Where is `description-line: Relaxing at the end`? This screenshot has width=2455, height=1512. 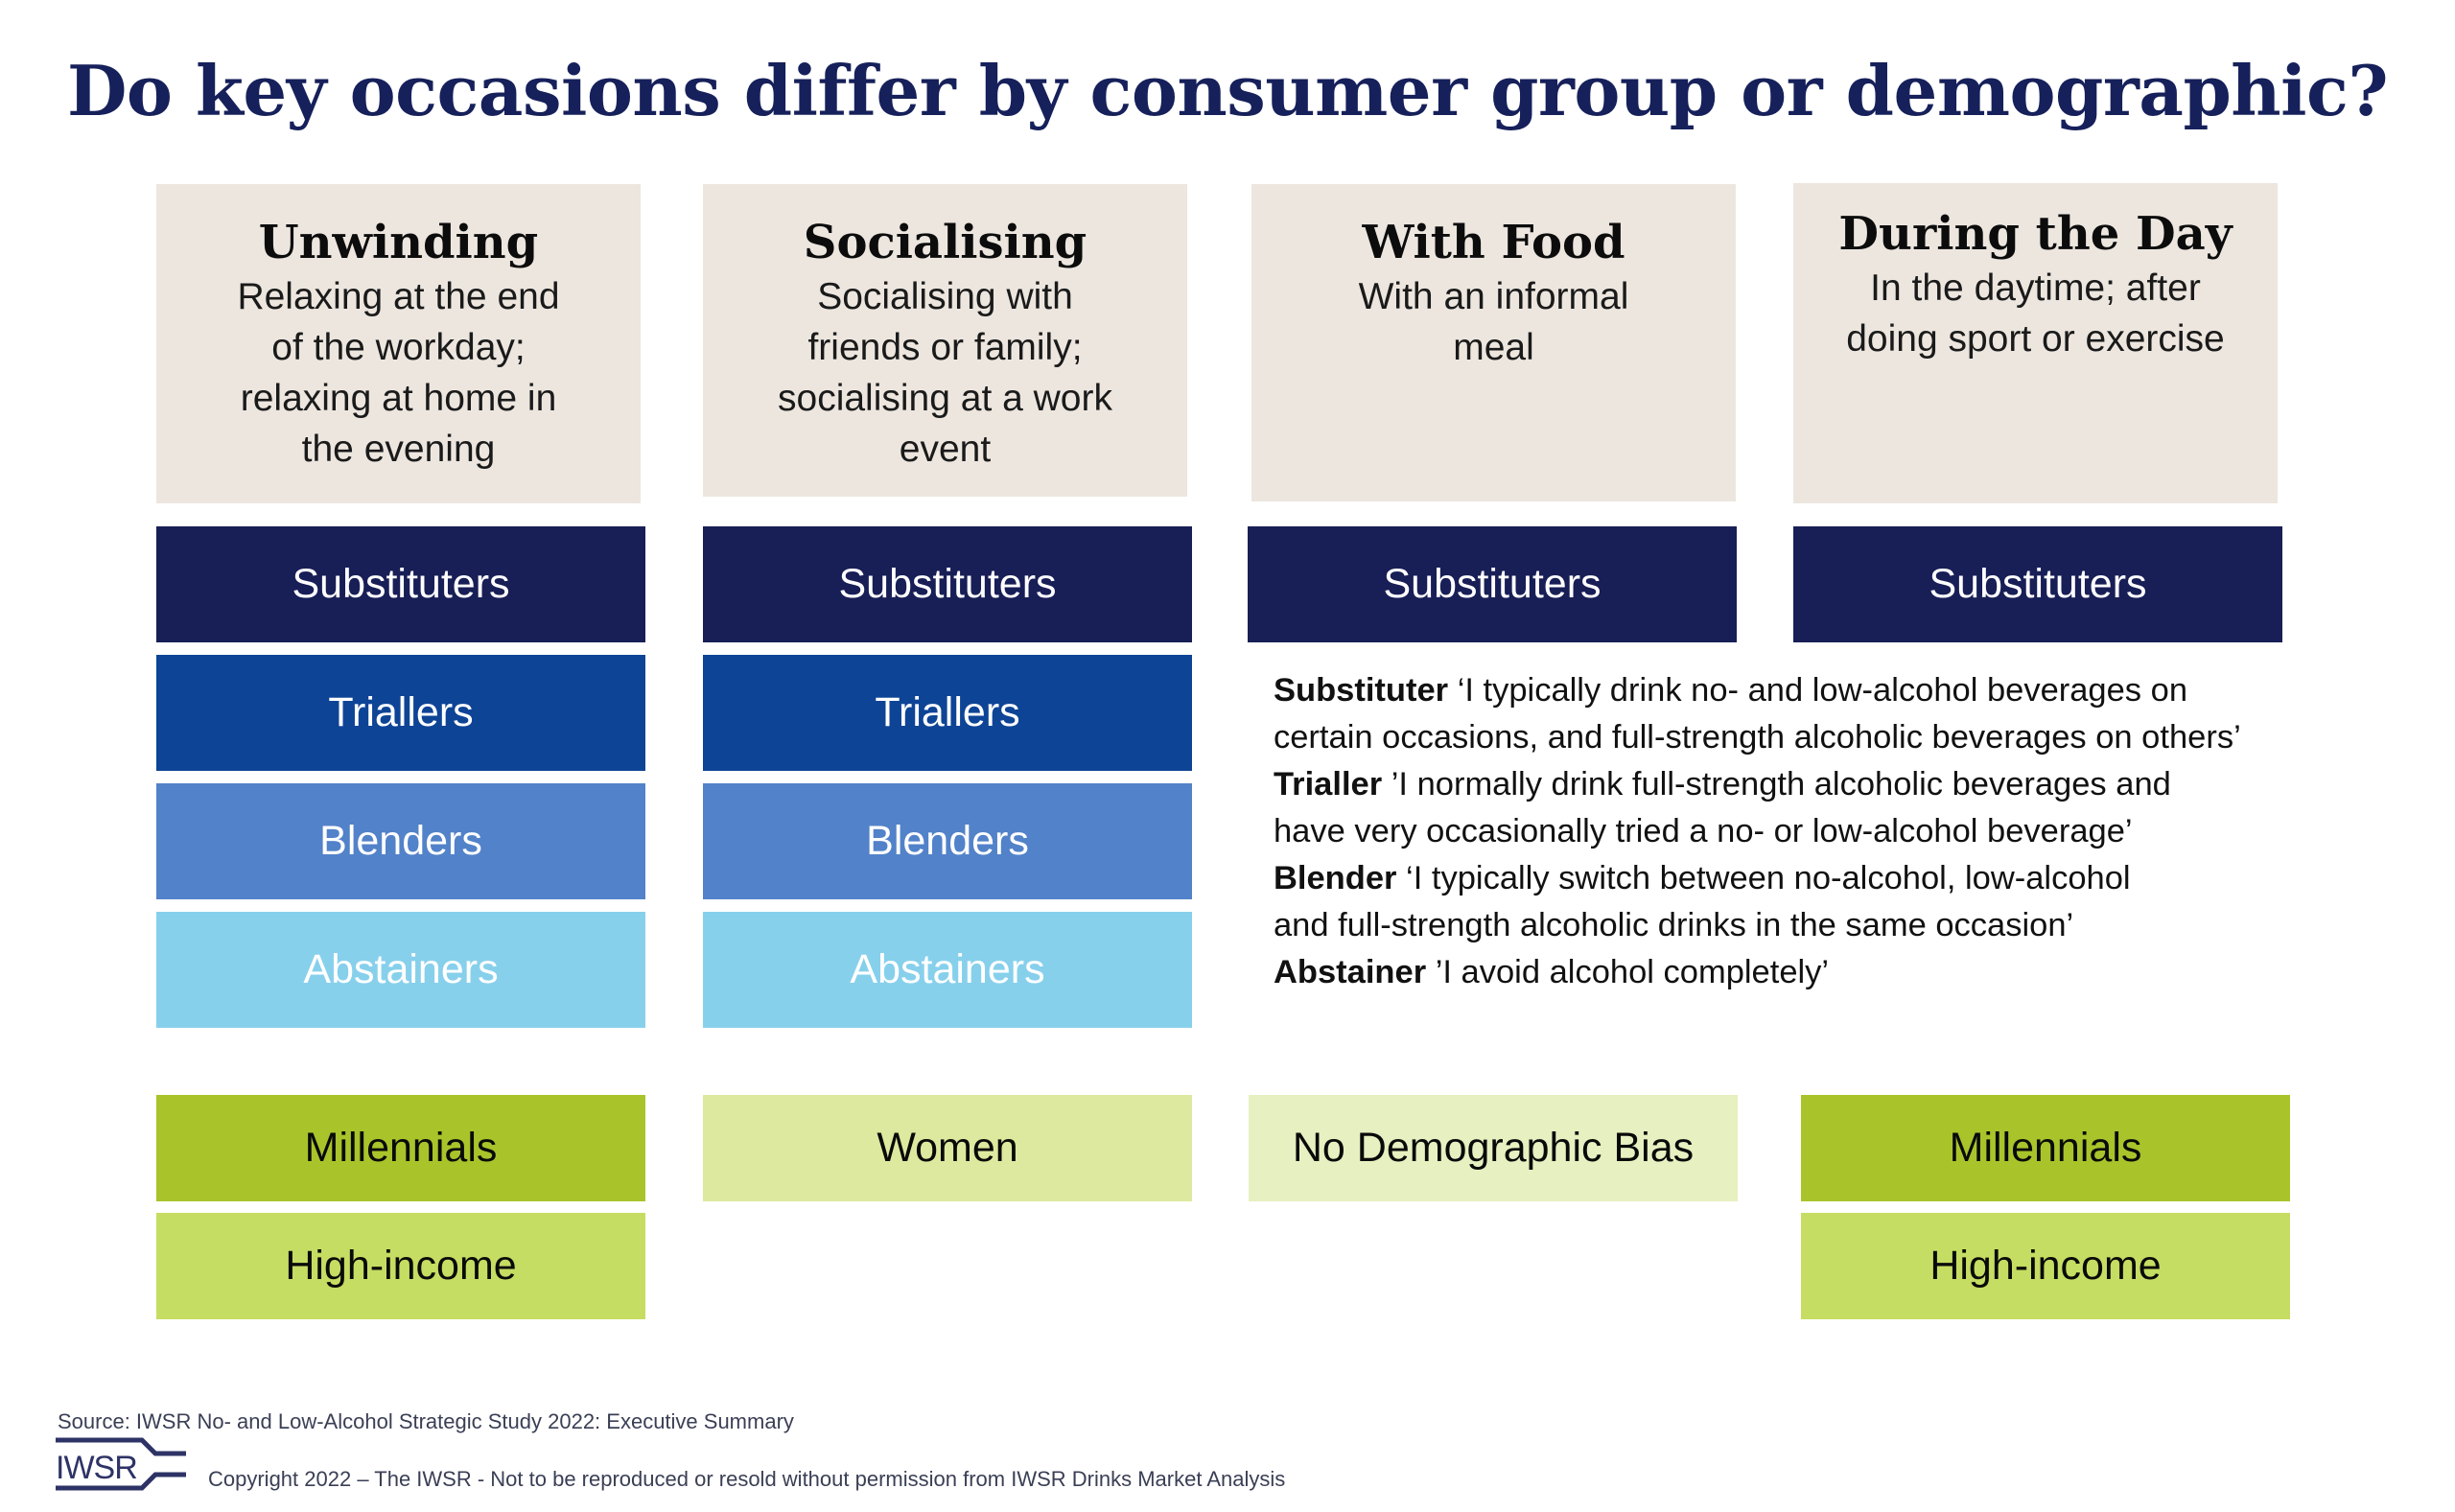
description-line: Relaxing at the end is located at coordinates (398, 296).